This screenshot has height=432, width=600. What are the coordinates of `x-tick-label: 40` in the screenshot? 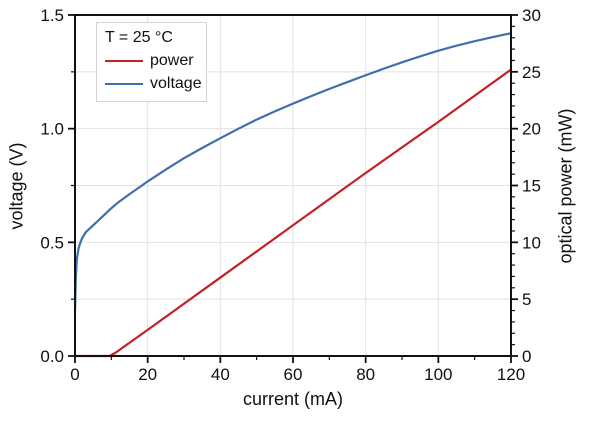 It's located at (220, 374).